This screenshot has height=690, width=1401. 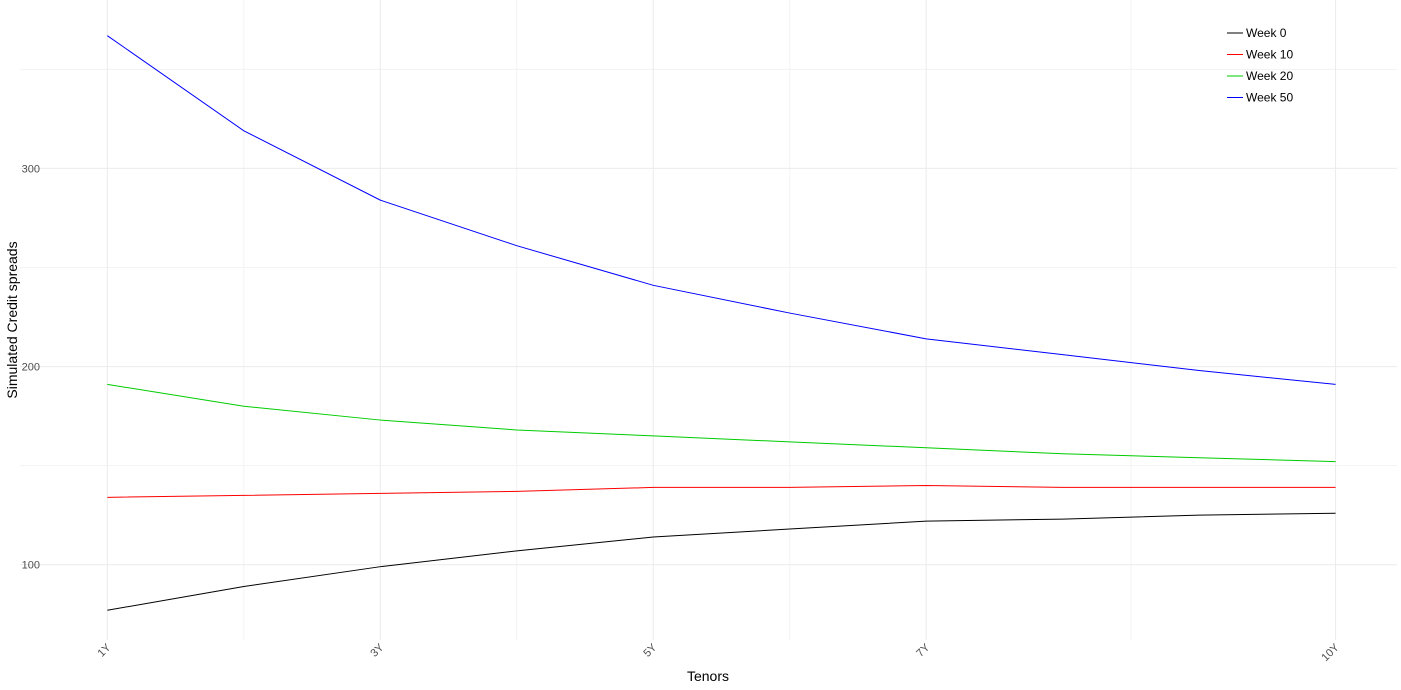 I want to click on legend-label: Week 10, so click(x=1269, y=55).